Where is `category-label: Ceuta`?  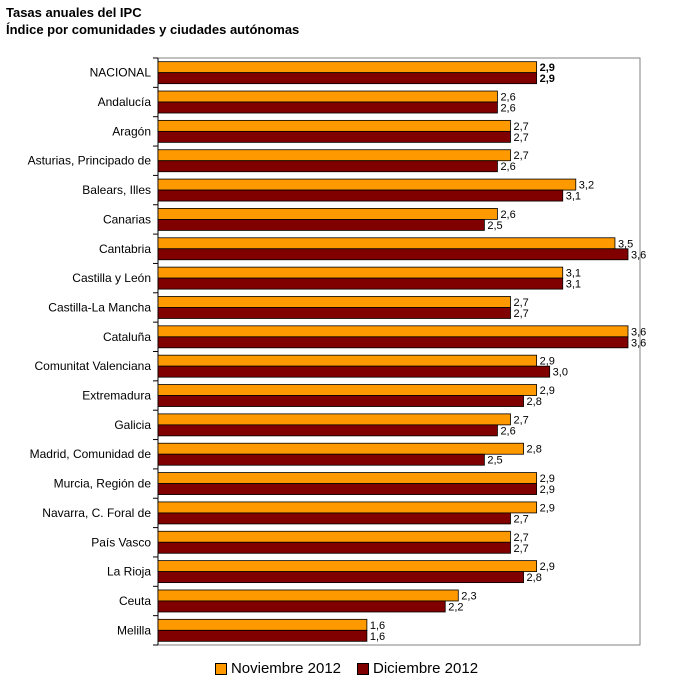 category-label: Ceuta is located at coordinates (135, 601).